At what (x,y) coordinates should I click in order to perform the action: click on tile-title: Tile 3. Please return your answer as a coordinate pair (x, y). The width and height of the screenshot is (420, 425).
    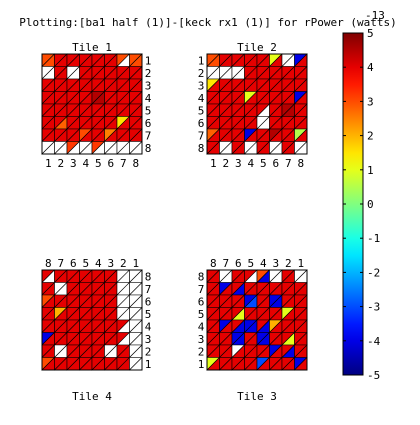
    Looking at the image, I should click on (257, 396).